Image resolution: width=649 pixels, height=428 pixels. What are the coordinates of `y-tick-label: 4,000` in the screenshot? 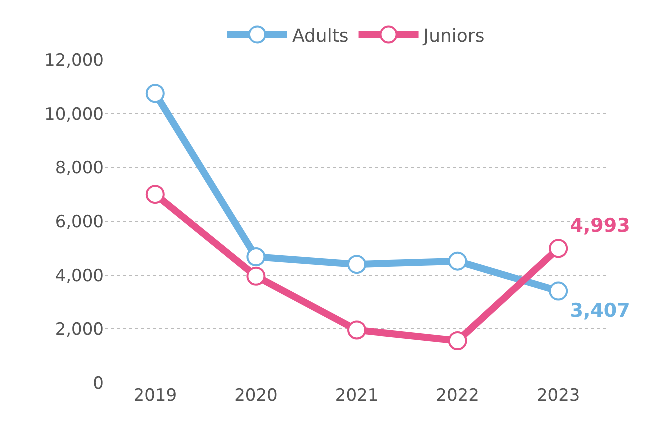 It's located at (79, 276).